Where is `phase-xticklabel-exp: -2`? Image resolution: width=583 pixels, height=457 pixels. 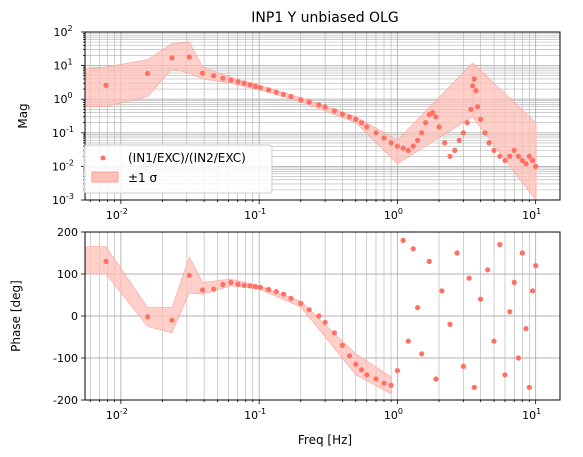
phase-xticklabel-exp: -2 is located at coordinates (124, 411).